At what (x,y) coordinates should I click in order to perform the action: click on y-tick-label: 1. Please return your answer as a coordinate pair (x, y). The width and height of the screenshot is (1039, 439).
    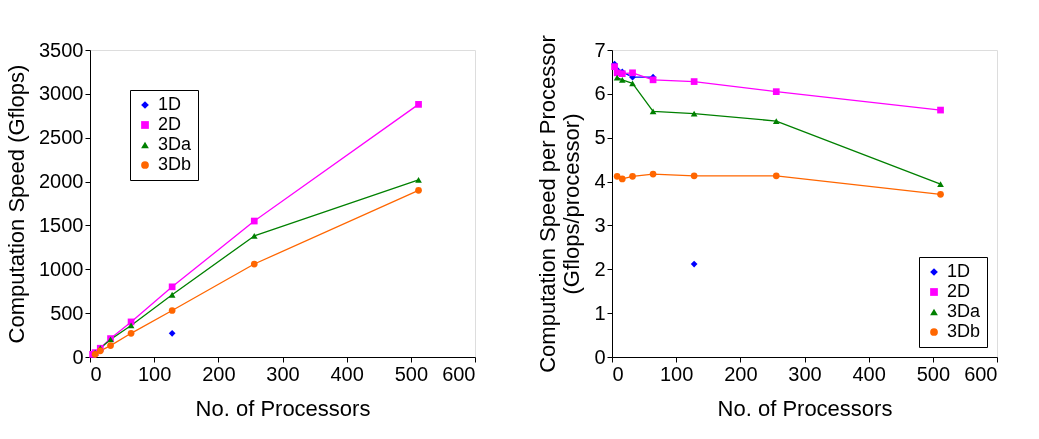
    Looking at the image, I should click on (600, 312).